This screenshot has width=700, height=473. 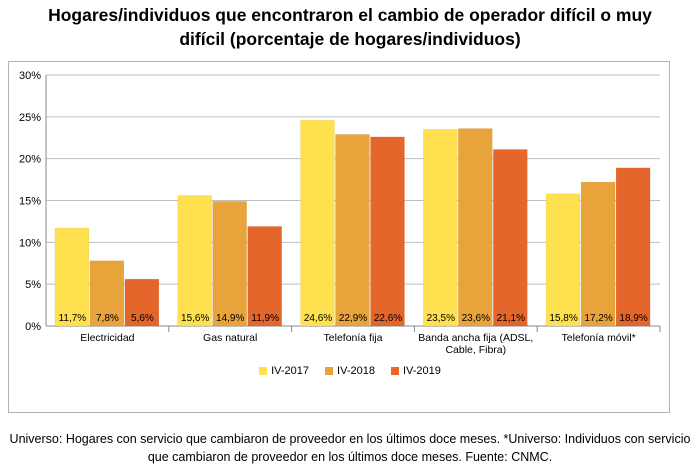 What do you see at coordinates (290, 371) in the screenshot?
I see `legend-label: IV-2017` at bounding box center [290, 371].